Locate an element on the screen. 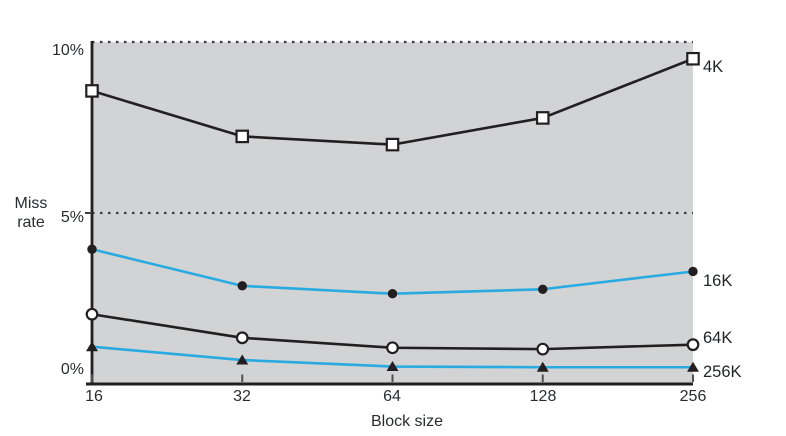 This screenshot has width=786, height=436. series-label-256k: 256K is located at coordinates (722, 372).